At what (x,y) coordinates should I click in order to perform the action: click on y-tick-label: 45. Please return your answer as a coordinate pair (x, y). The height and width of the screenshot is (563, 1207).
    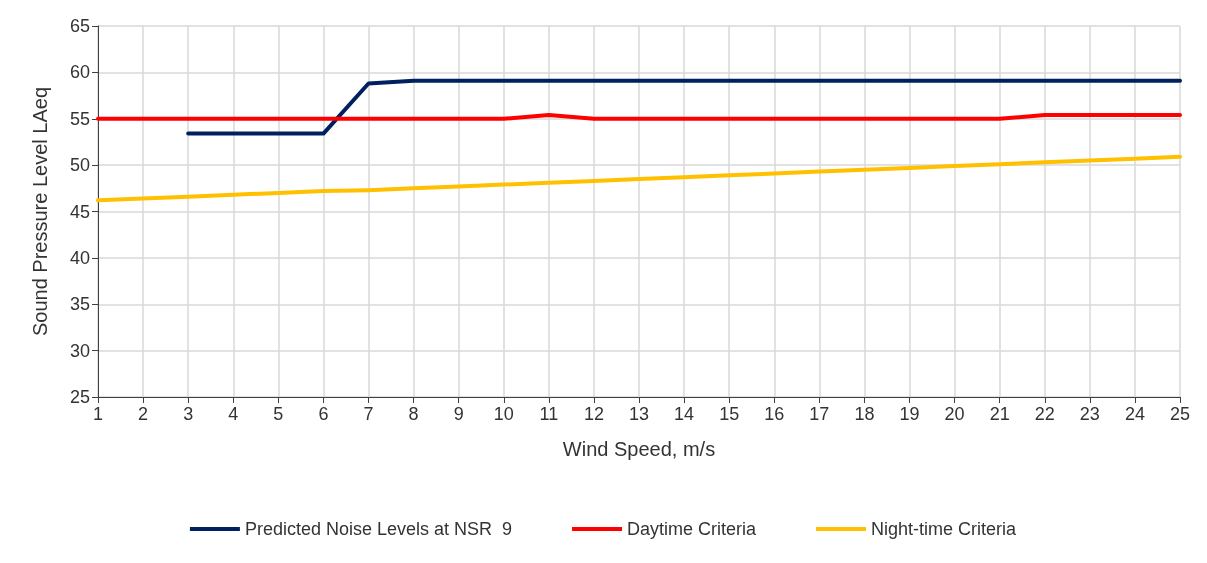
    Looking at the image, I should click on (79, 211).